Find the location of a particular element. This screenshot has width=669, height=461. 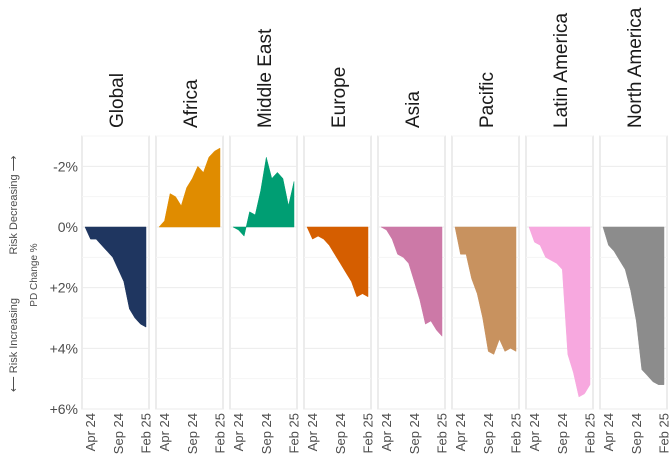

y-tick-label: +4% is located at coordinates (64, 348).